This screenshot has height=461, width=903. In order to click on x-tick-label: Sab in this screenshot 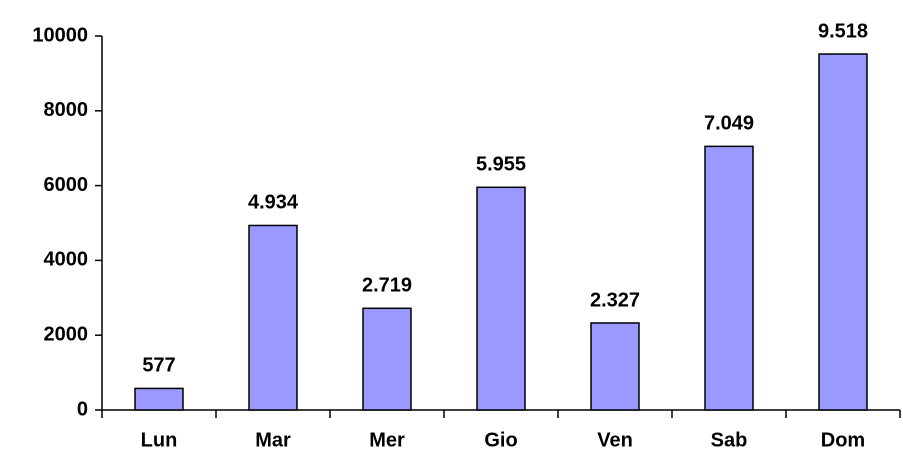, I will do `click(729, 440)`.